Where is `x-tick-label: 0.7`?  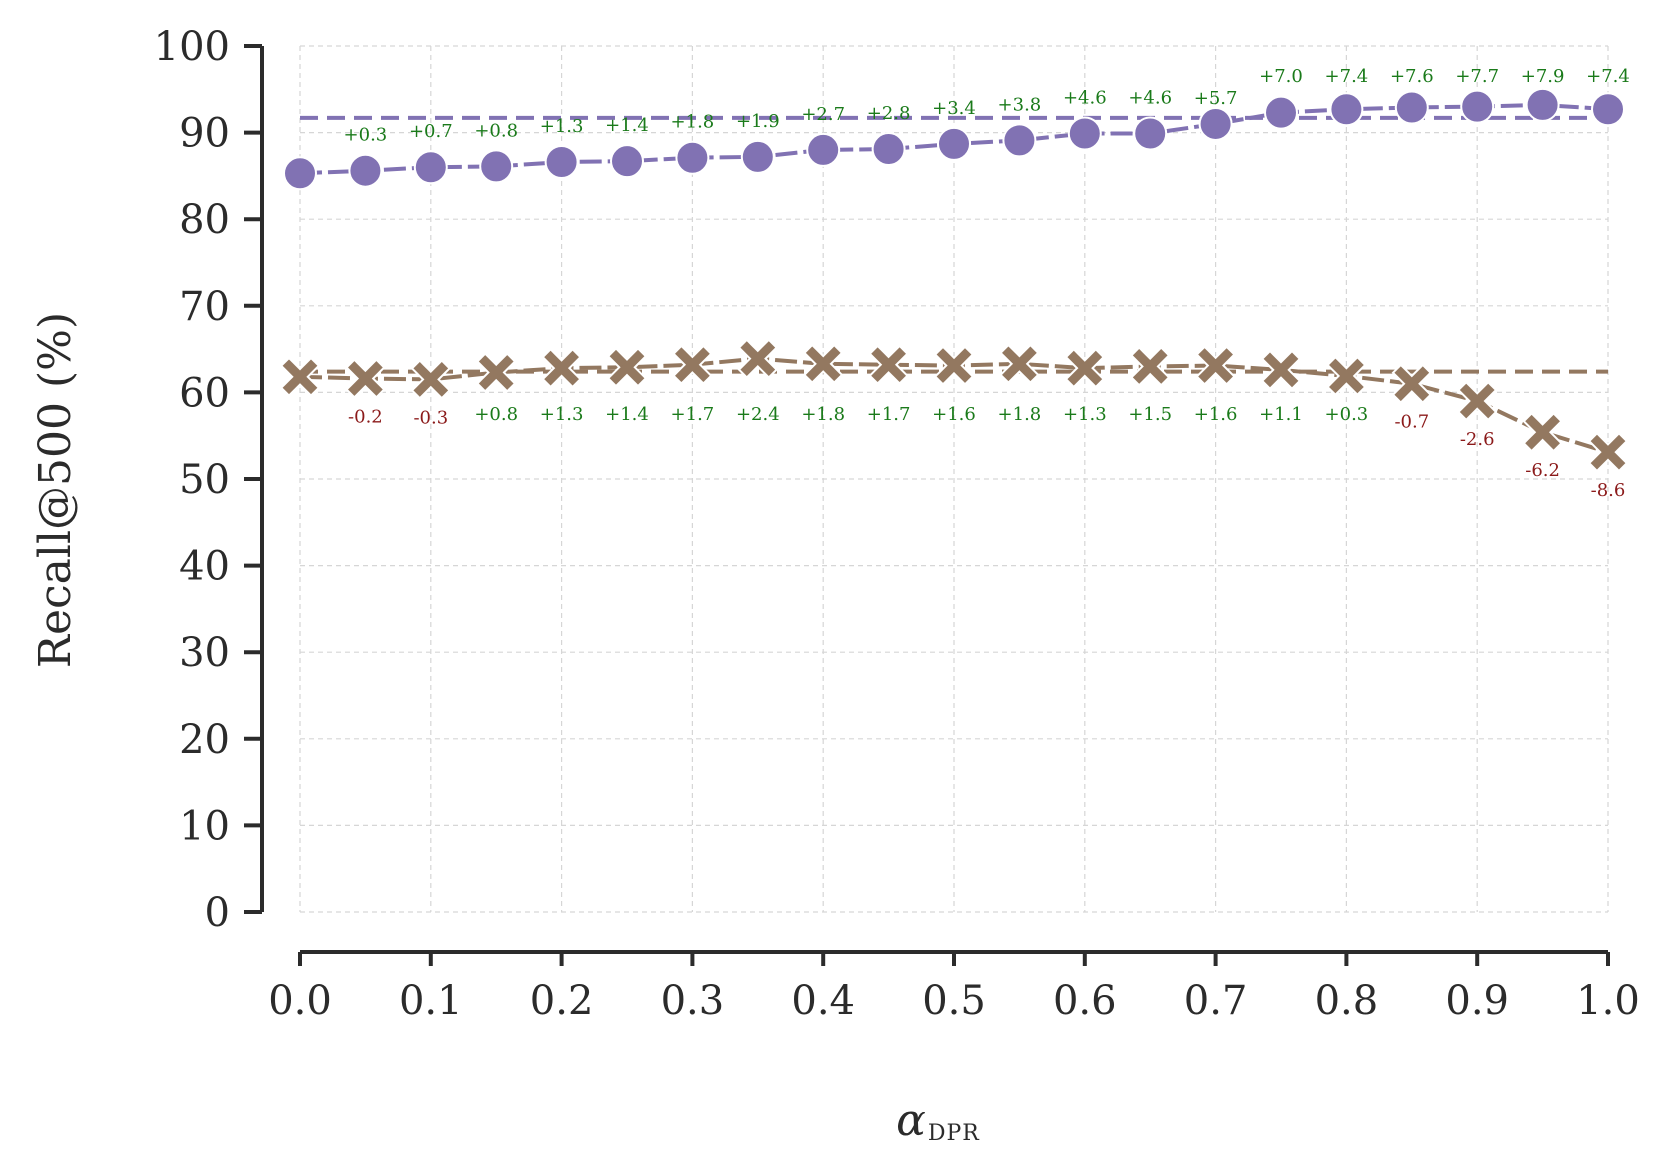
x-tick-label: 0.7 is located at coordinates (1216, 1001).